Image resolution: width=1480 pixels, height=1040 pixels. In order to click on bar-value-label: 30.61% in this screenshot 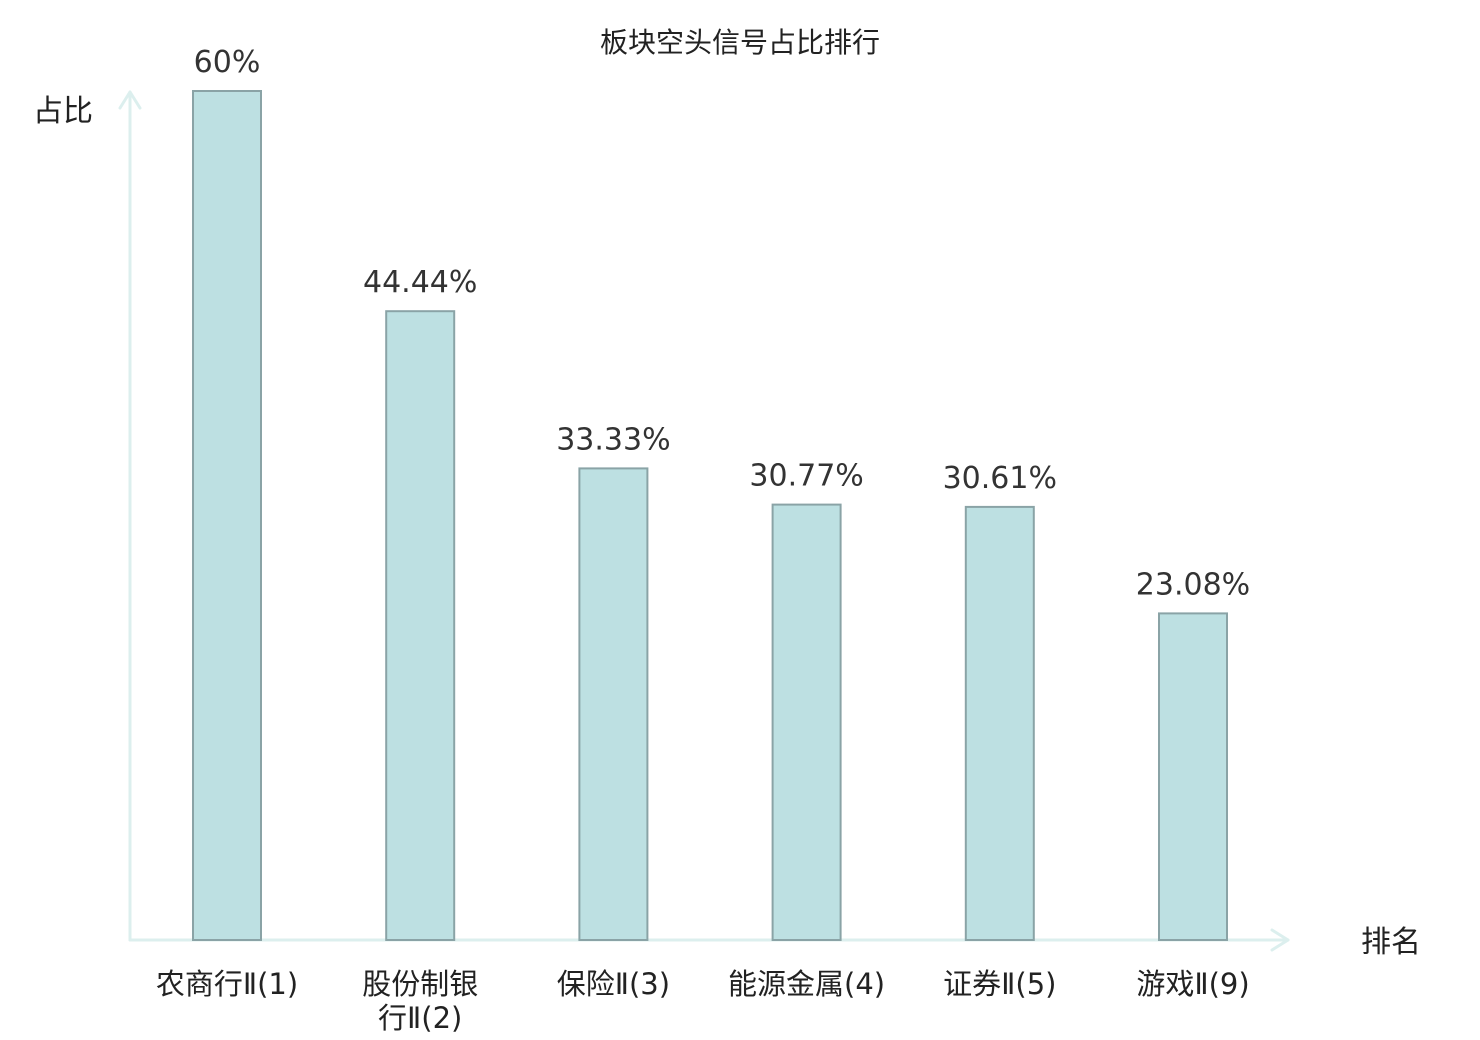, I will do `click(1000, 478)`.